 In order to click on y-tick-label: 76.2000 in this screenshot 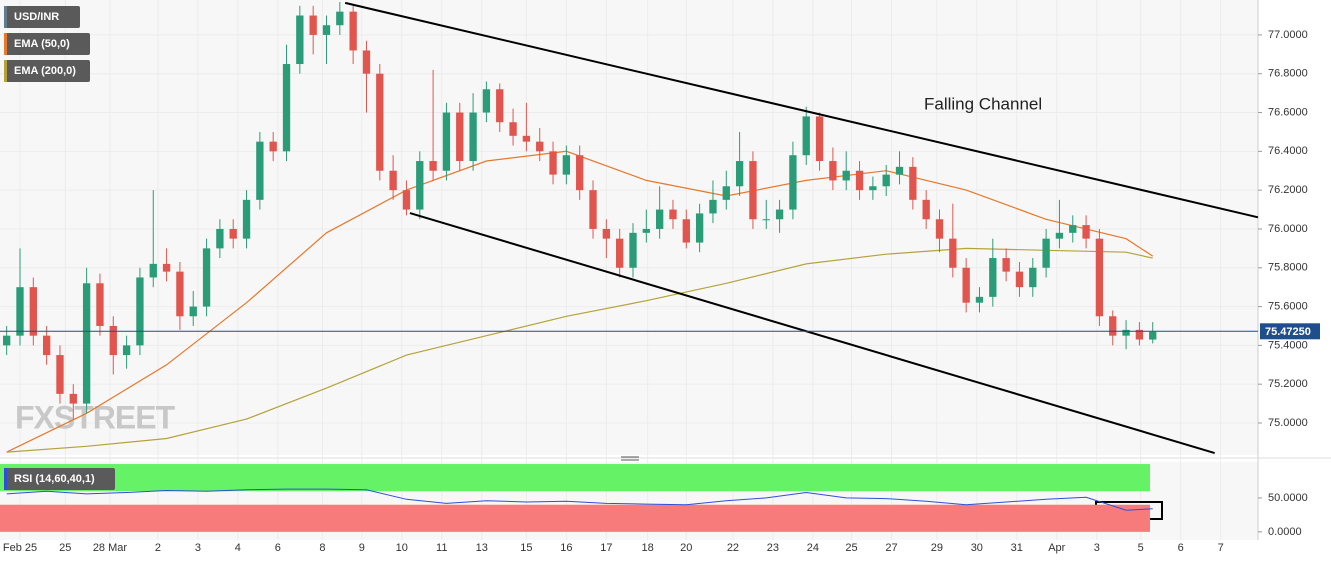, I will do `click(1288, 190)`.